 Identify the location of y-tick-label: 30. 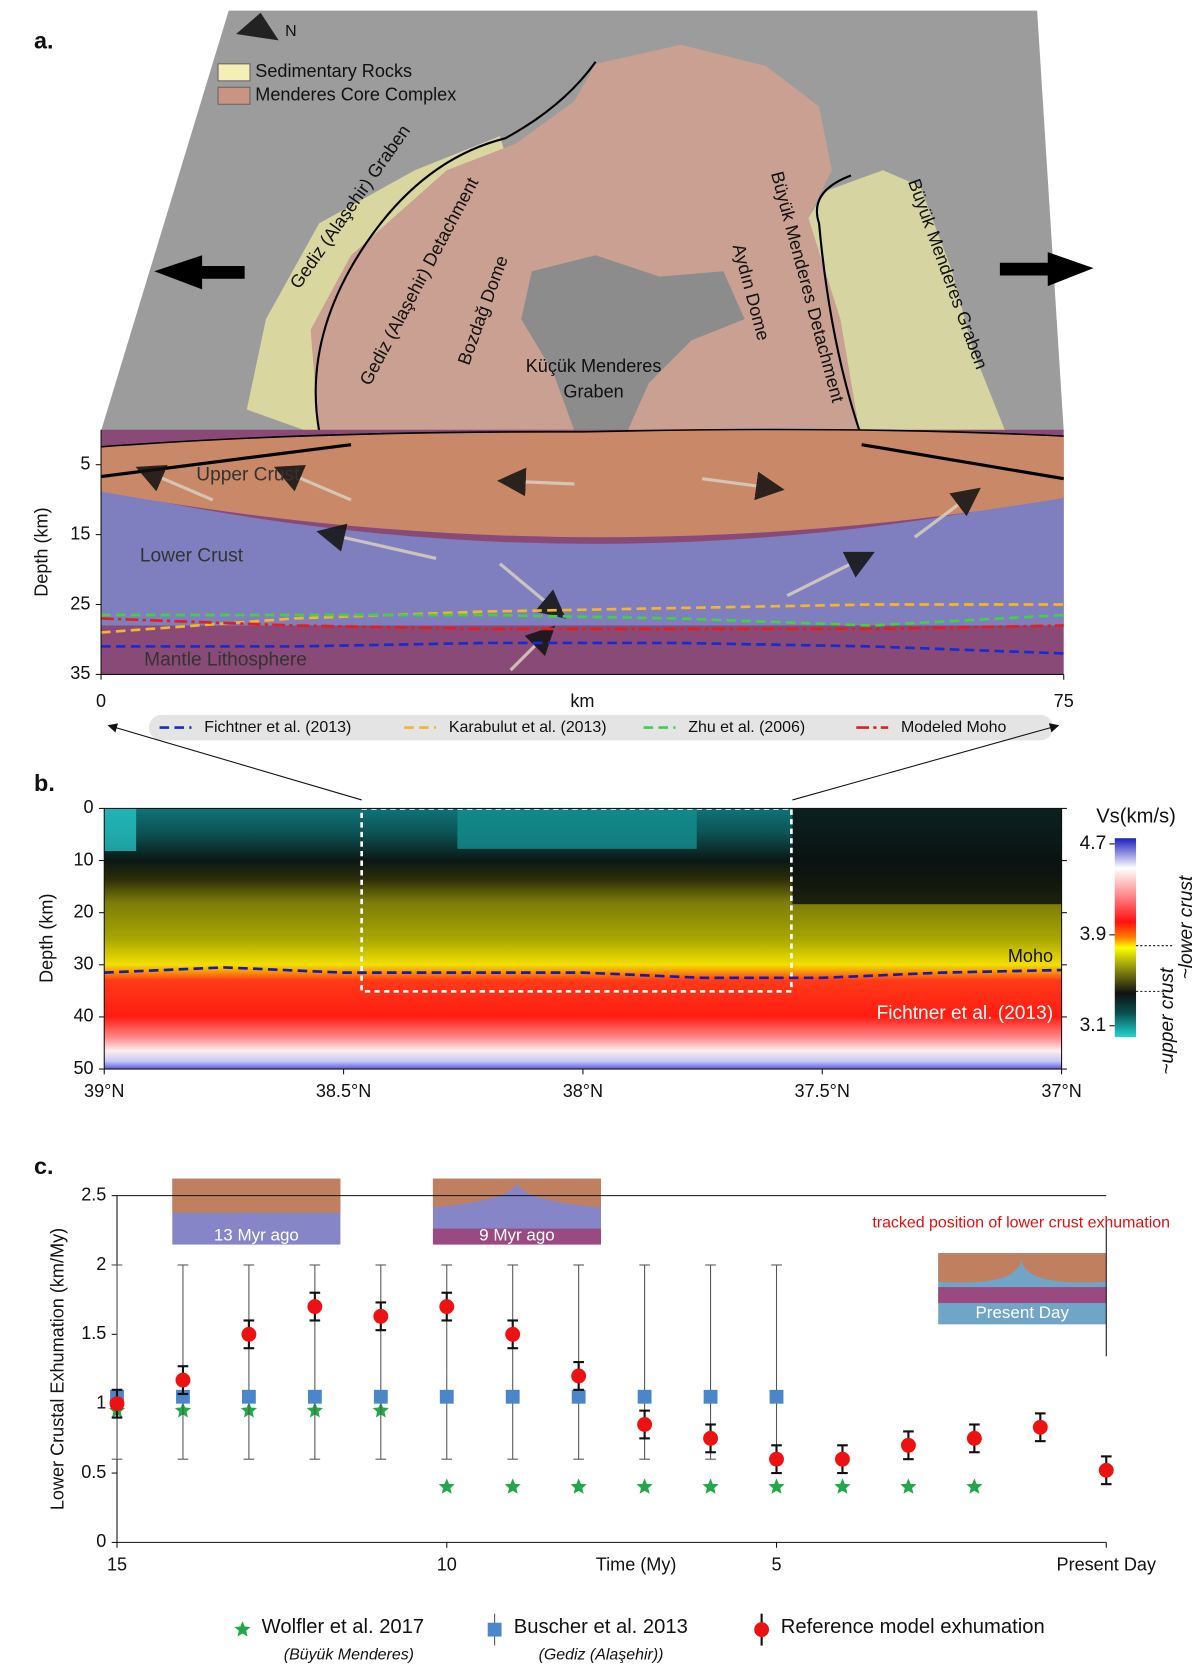
(83, 964).